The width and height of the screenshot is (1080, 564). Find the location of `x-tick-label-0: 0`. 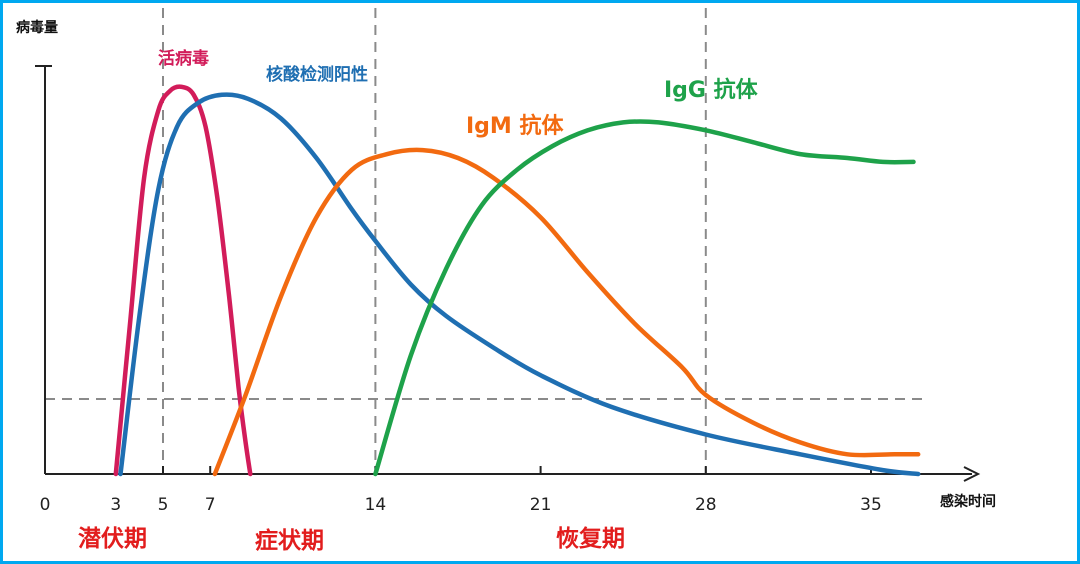

x-tick-label-0: 0 is located at coordinates (45, 505).